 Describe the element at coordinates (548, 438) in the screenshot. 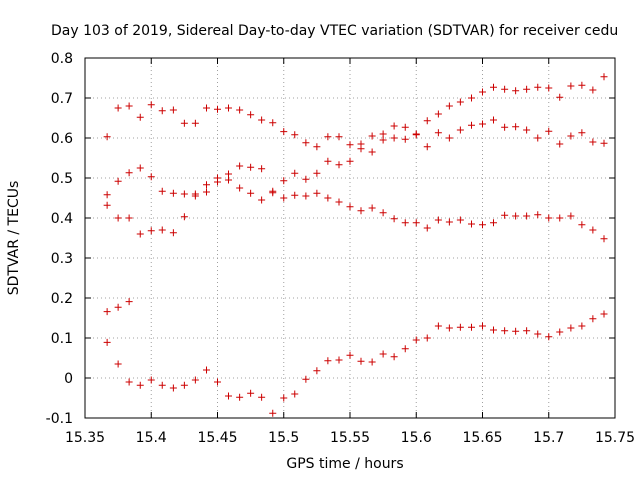

I see `x-tick-label: 15.7` at that location.